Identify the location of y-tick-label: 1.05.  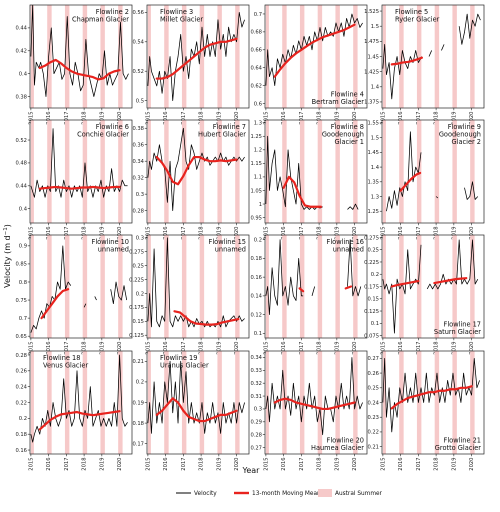
(256, 191).